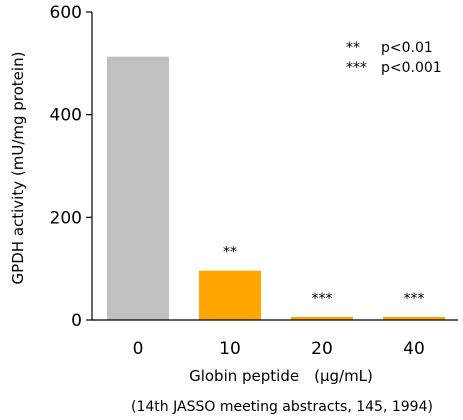 Image resolution: width=463 pixels, height=420 pixels. Describe the element at coordinates (18, 168) in the screenshot. I see `y-axis-title: GPDH activity (mU/mg protein)` at that location.